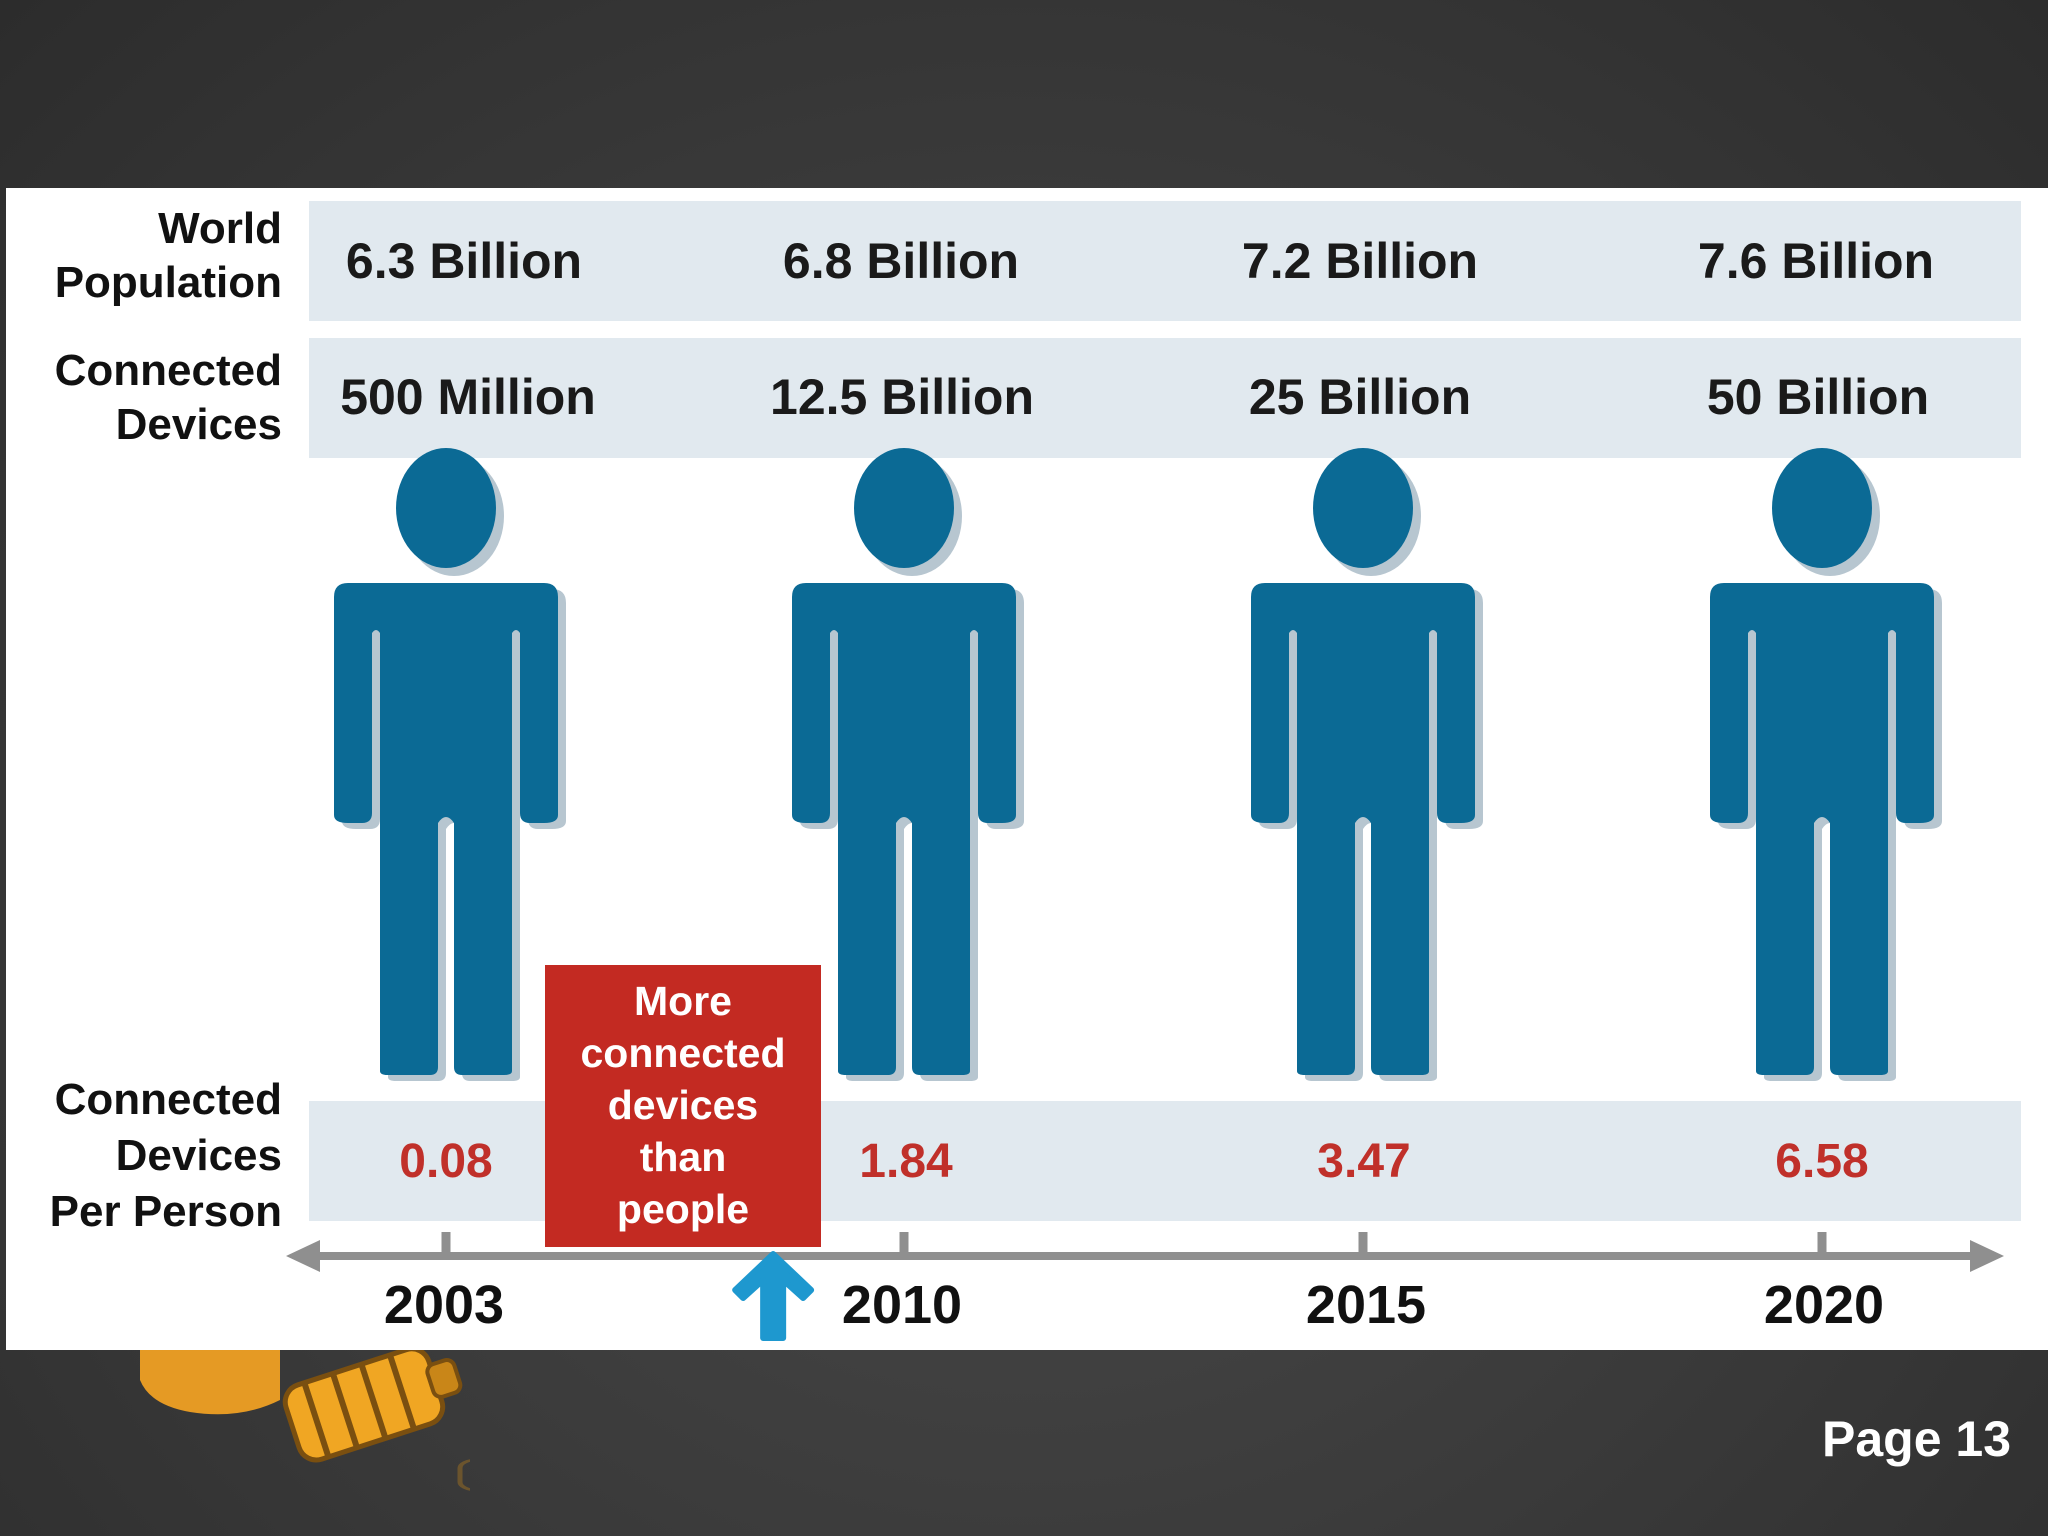 The image size is (2048, 1536). Describe the element at coordinates (902, 397) in the screenshot. I see `connected-devices-value: 12.5 Billion` at that location.